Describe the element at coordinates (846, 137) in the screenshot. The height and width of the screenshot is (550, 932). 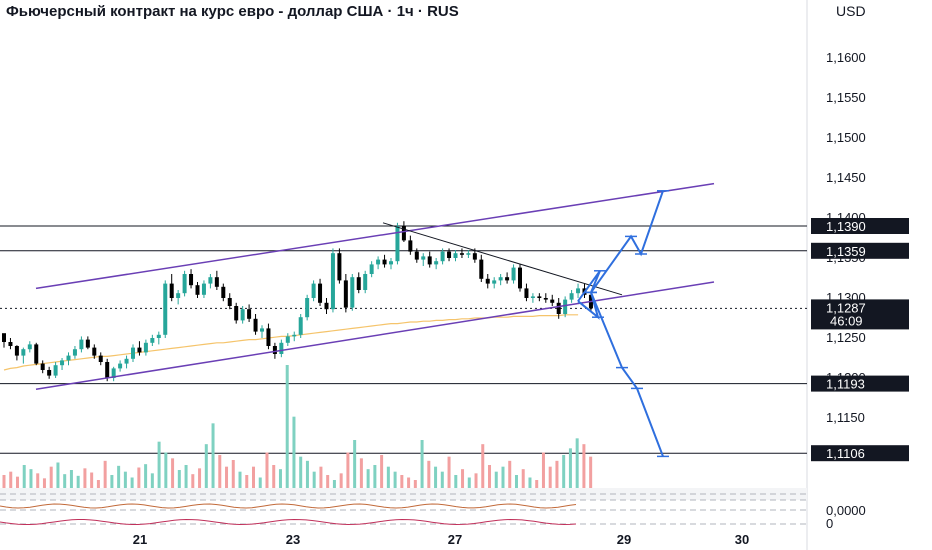
I see `y-tick-label: 1,1500` at that location.